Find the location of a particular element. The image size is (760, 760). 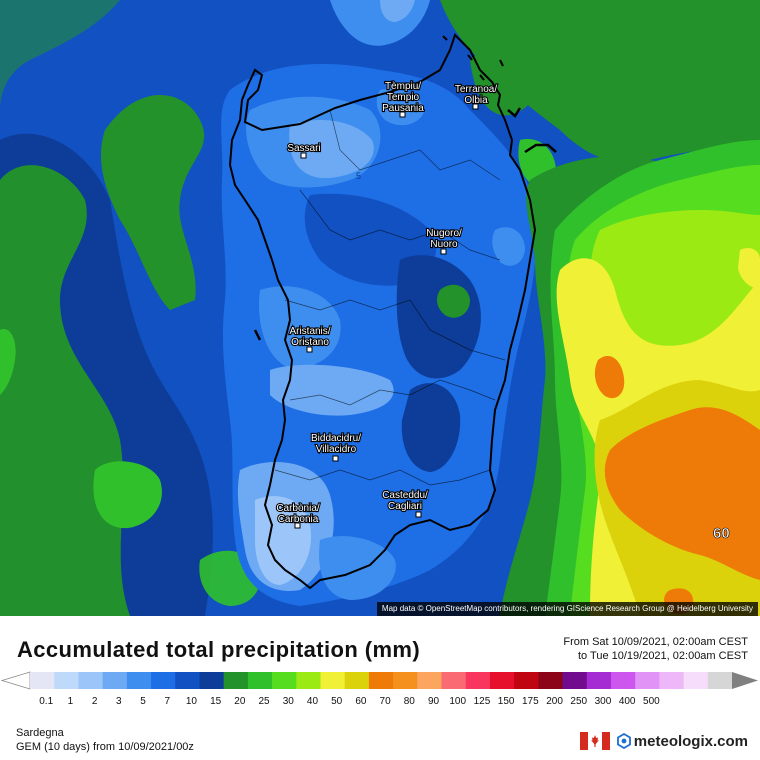

city-label: Oristano is located at coordinates (310, 342).